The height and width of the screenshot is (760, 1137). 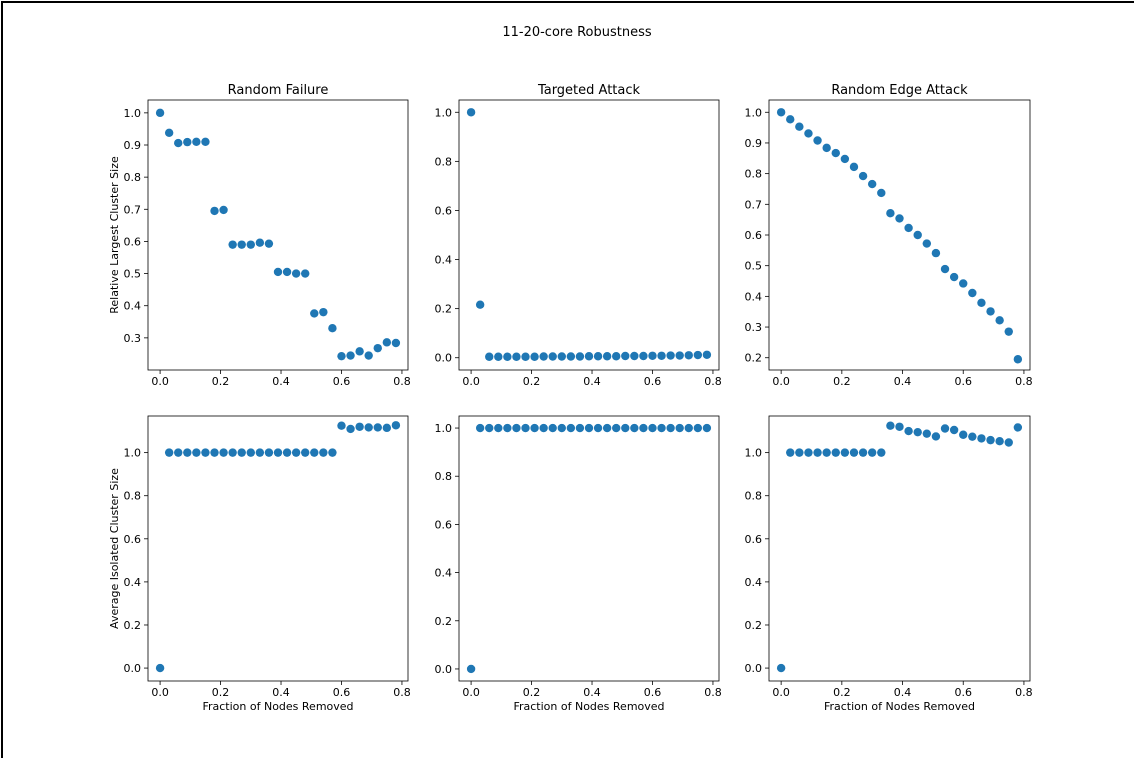 I want to click on y-tick-label: 0.5, so click(x=754, y=266).